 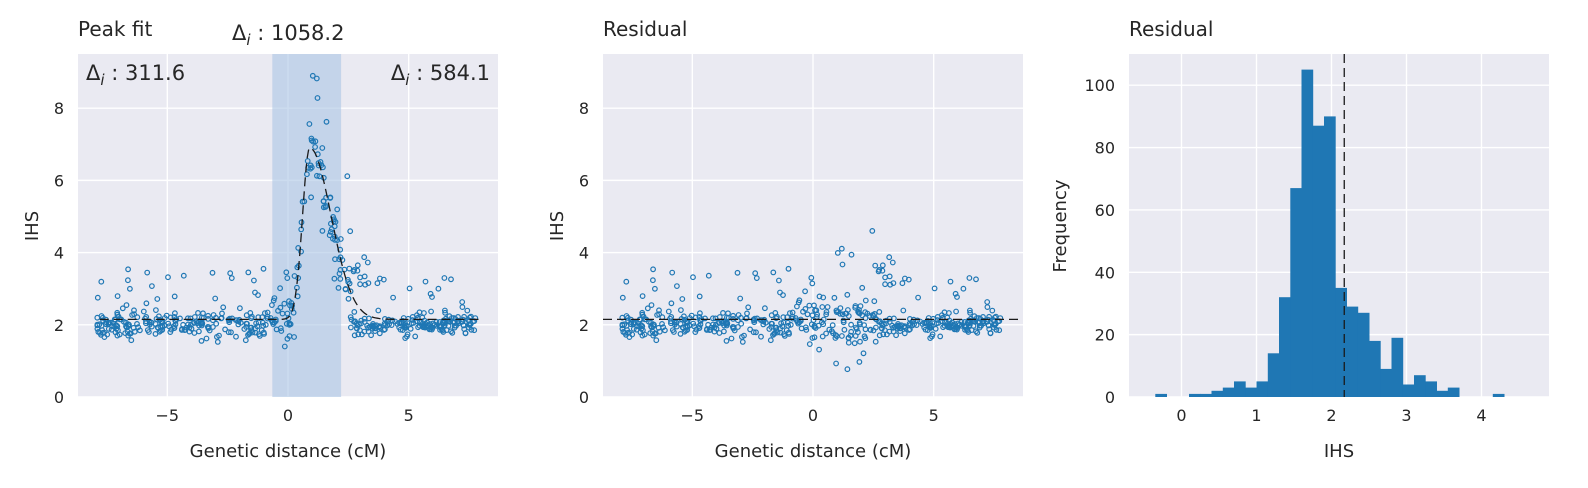 What do you see at coordinates (1105, 148) in the screenshot?
I see `y-tick-label: 80` at bounding box center [1105, 148].